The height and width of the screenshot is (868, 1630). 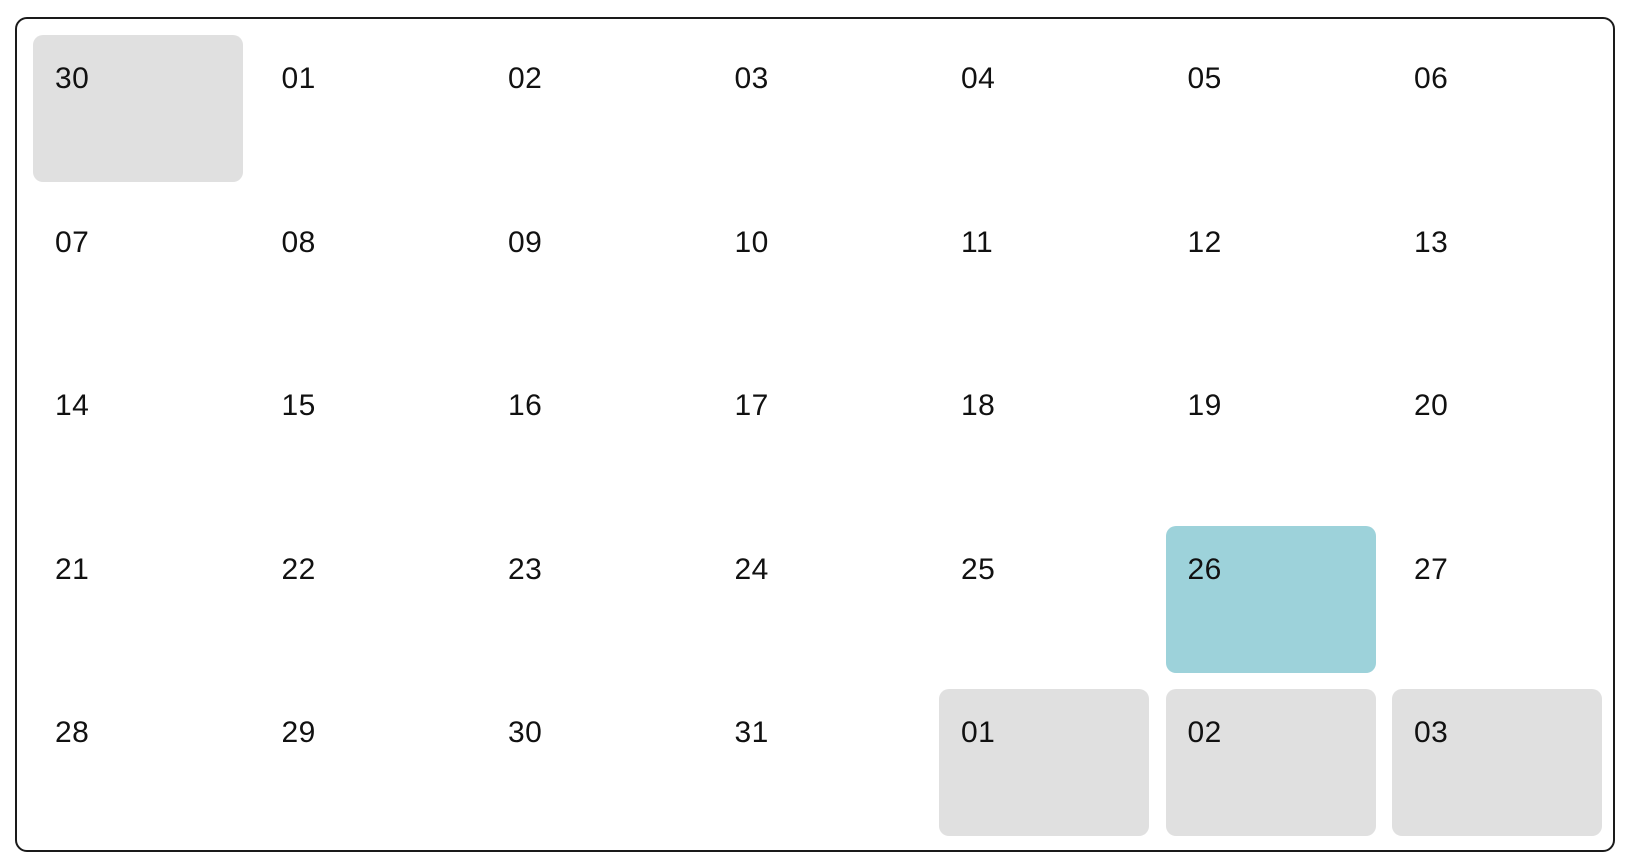 I want to click on day-number: 31, so click(x=751, y=732).